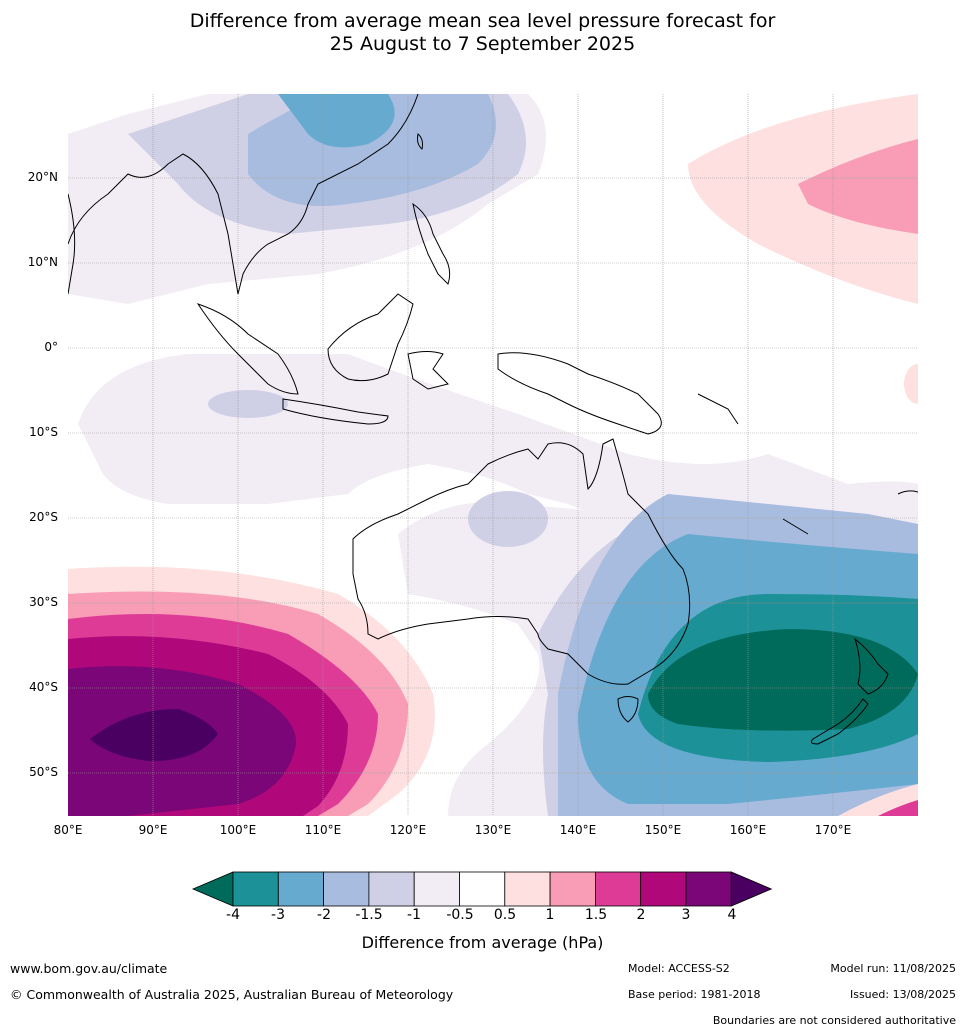  What do you see at coordinates (871, 666) in the screenshot?
I see `coastline-nz-north` at bounding box center [871, 666].